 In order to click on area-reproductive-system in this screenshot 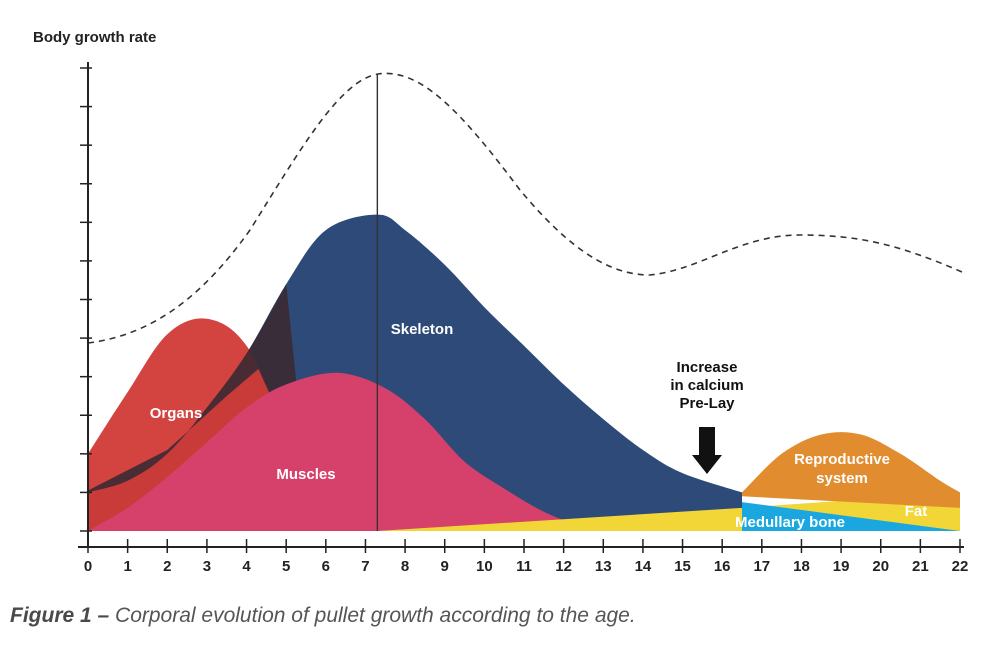, I will do `click(851, 470)`.